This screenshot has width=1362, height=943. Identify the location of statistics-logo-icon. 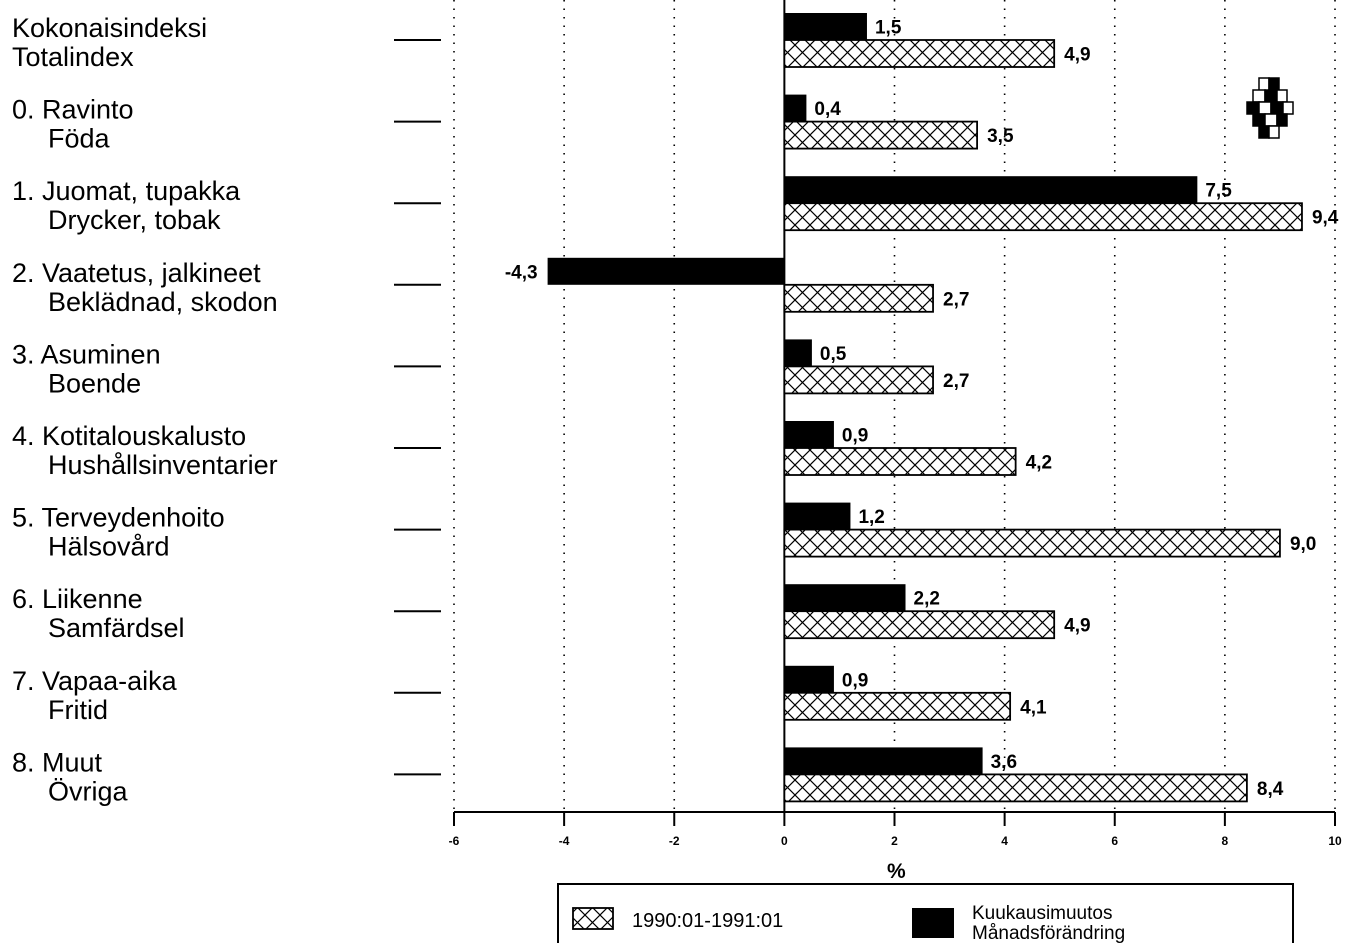
(1270, 108).